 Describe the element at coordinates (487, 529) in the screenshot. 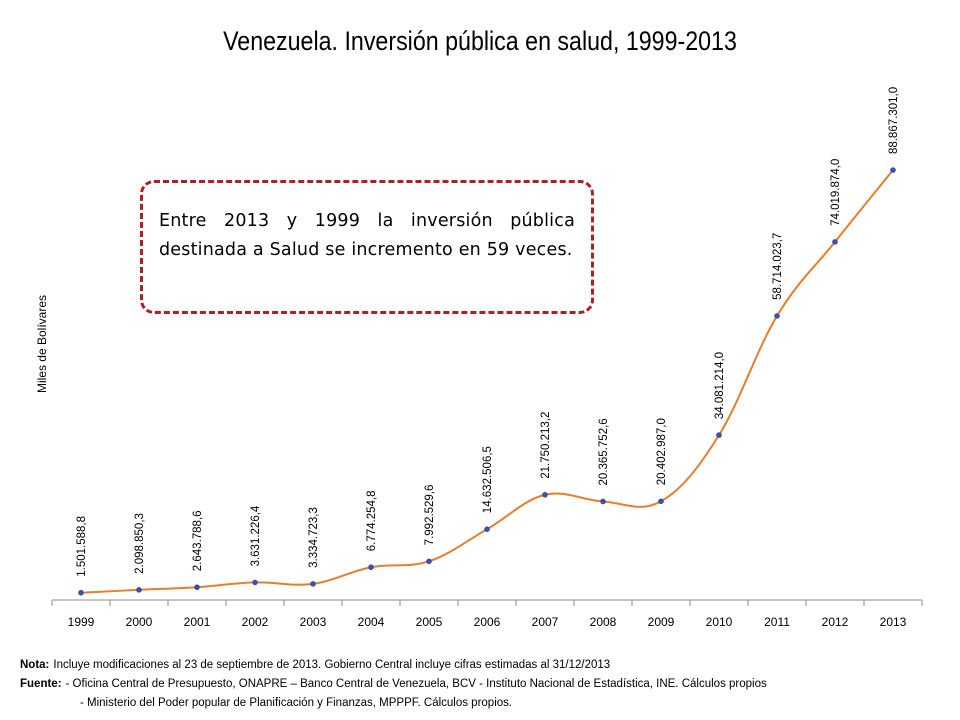

I see `data-point-2006` at that location.